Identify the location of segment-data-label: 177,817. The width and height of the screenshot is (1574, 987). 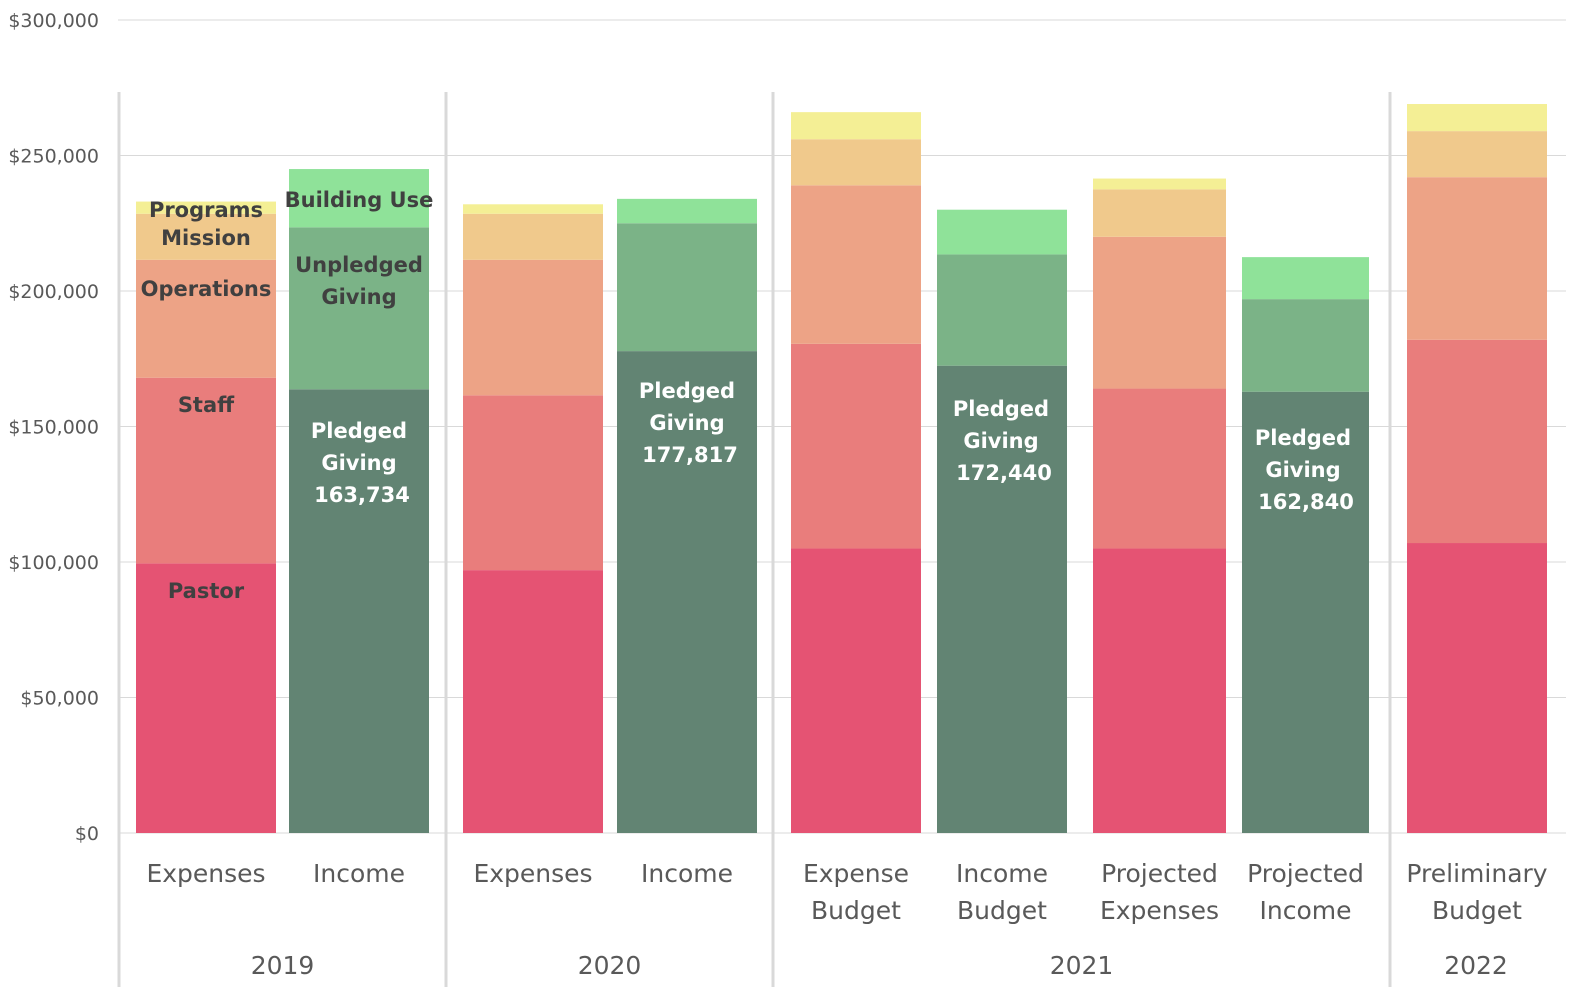
(690, 455).